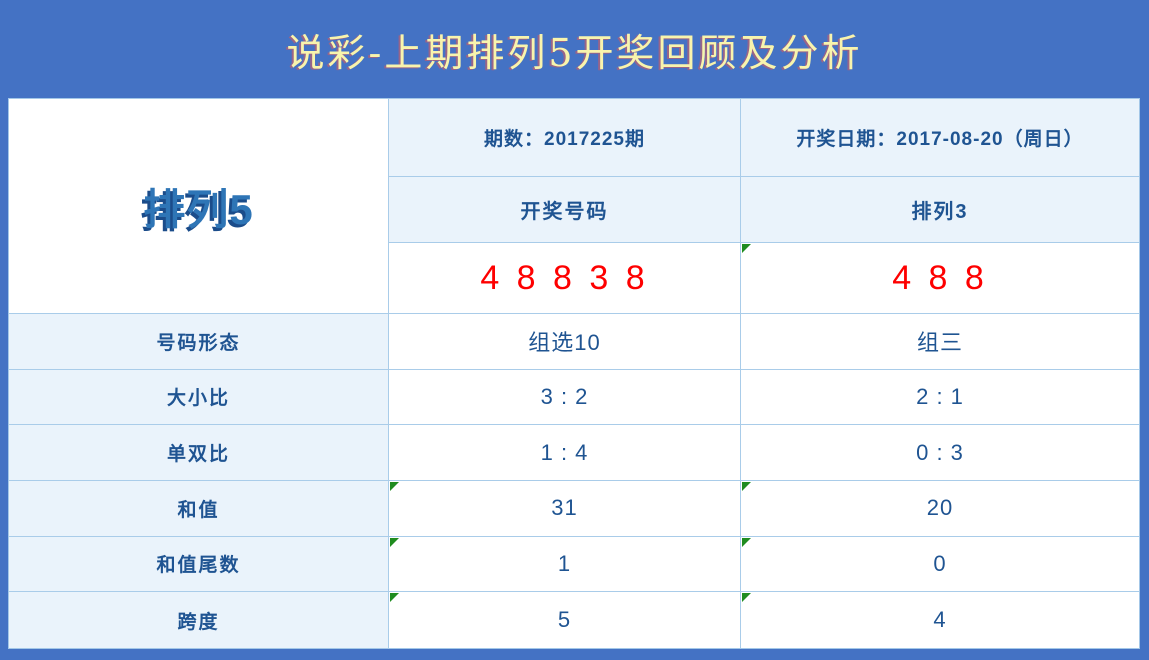 The height and width of the screenshot is (660, 1149). I want to click on row-value-secondary-cell: 20, so click(940, 509).